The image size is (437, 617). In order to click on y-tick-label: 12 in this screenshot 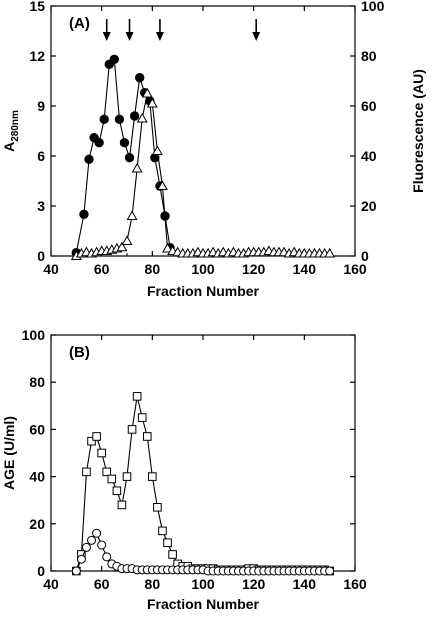, I will do `click(37, 56)`.